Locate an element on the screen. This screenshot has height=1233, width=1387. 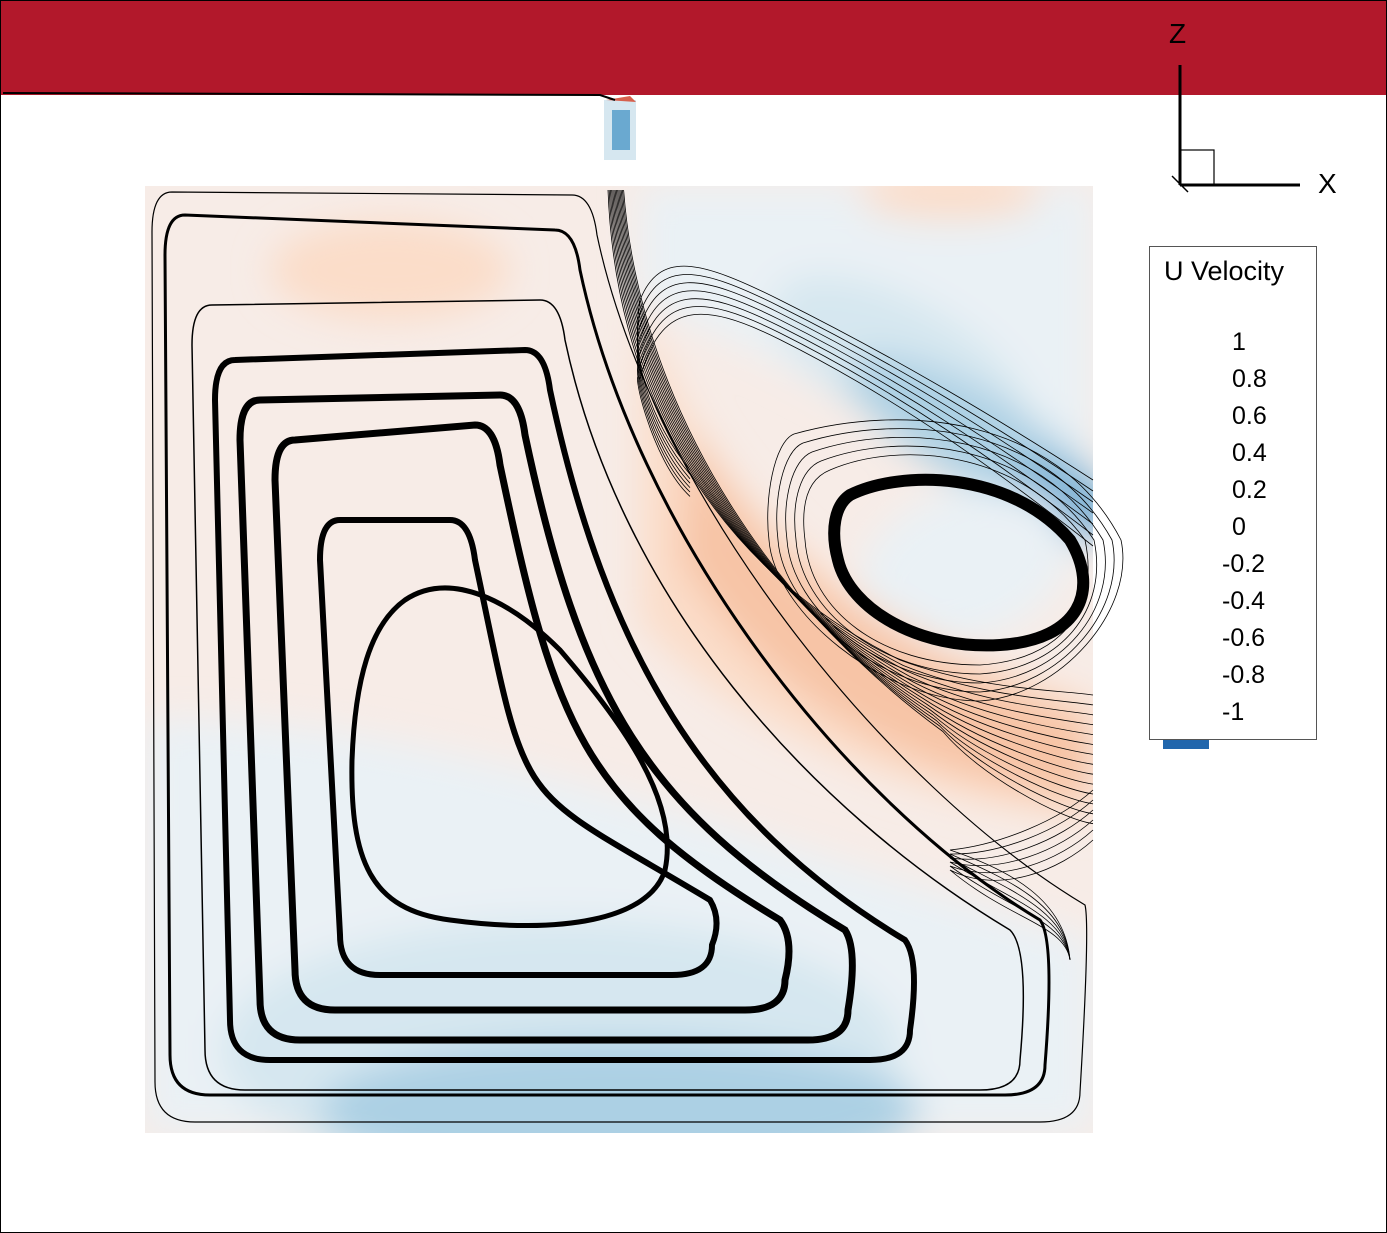
legend-panel is located at coordinates (1233, 493).